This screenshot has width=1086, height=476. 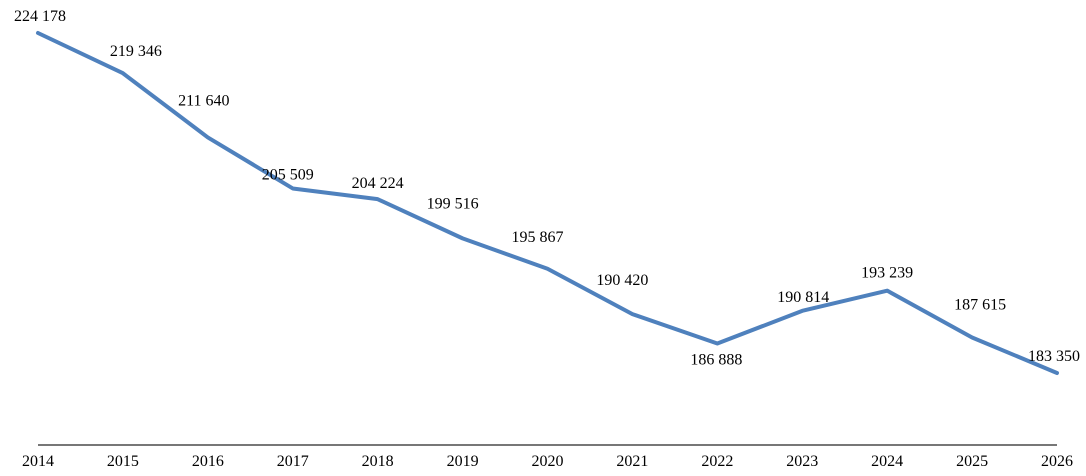 What do you see at coordinates (203, 100) in the screenshot?
I see `data-label: 211 640` at bounding box center [203, 100].